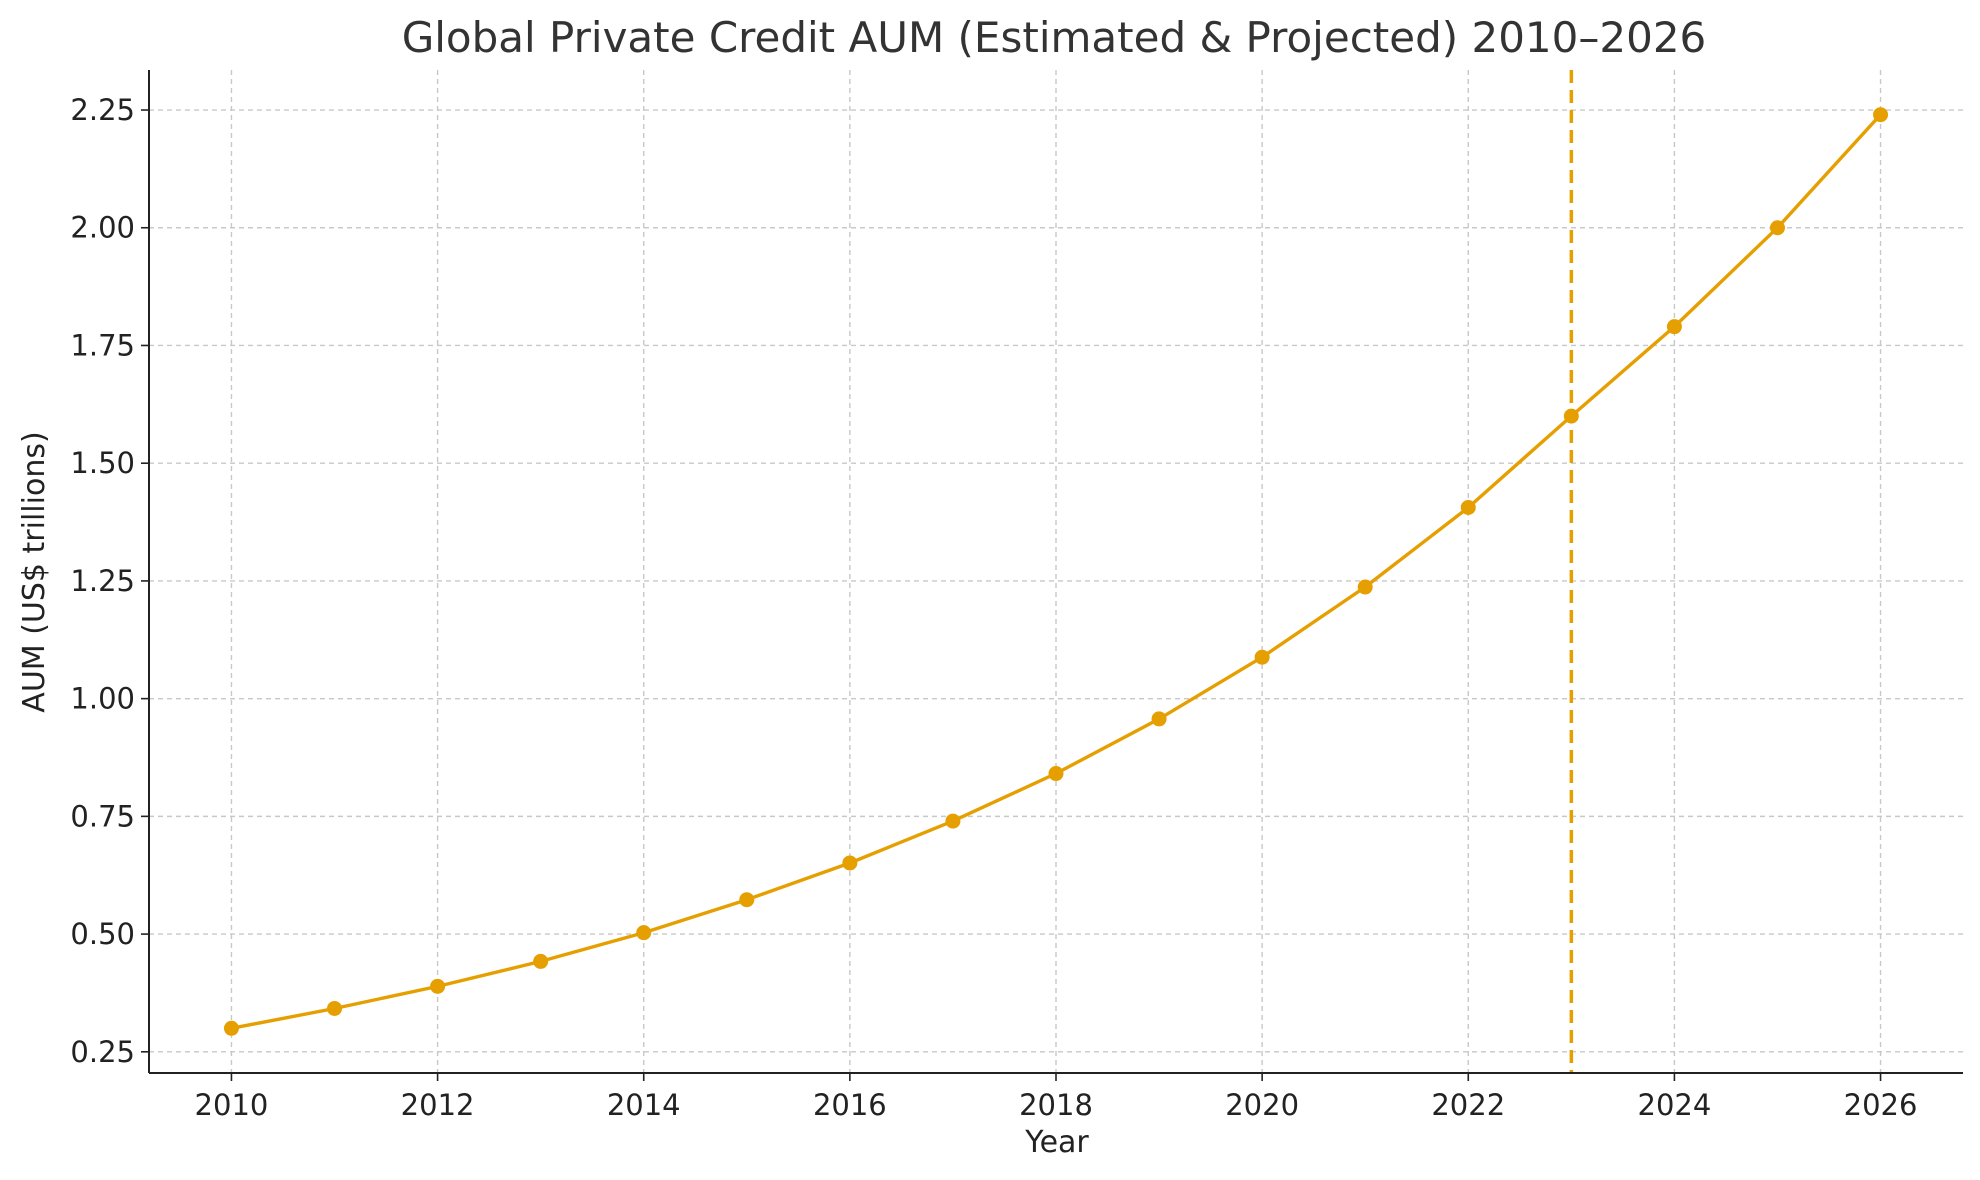 The image size is (1980, 1180). Describe the element at coordinates (232, 1105) in the screenshot. I see `x-tick-label: 2010` at that location.